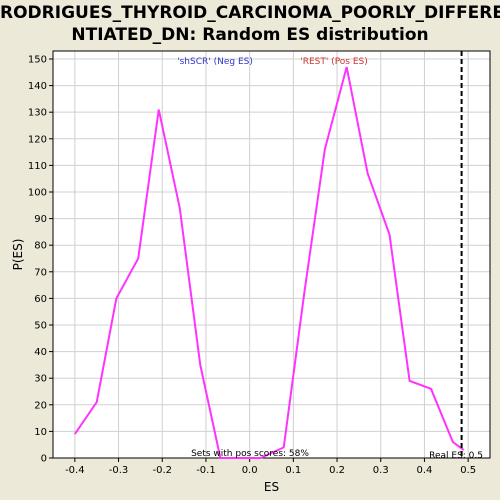 The height and width of the screenshot is (500, 500). I want to click on neg-es-label: 'shSCR' (Neg ES), so click(215, 62).